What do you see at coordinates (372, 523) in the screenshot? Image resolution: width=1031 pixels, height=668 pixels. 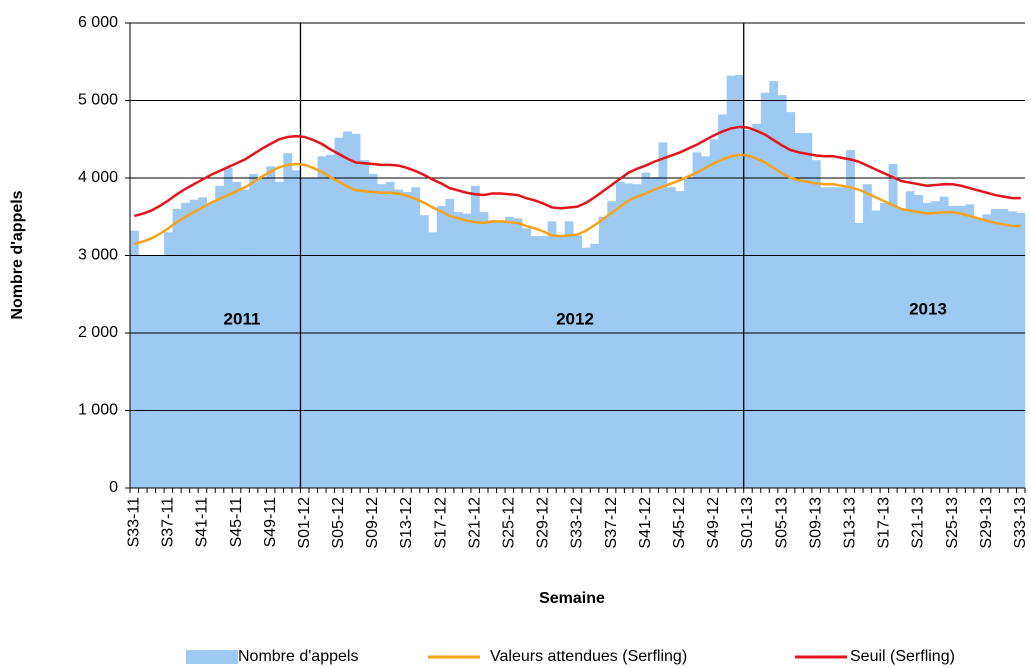 I see `x-tick-label: S09-12` at bounding box center [372, 523].